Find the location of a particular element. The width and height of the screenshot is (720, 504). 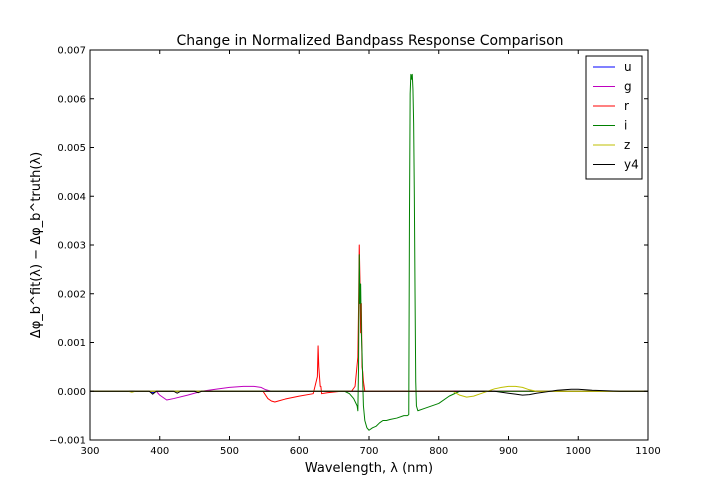

series-line-y4 is located at coordinates (369, 392).